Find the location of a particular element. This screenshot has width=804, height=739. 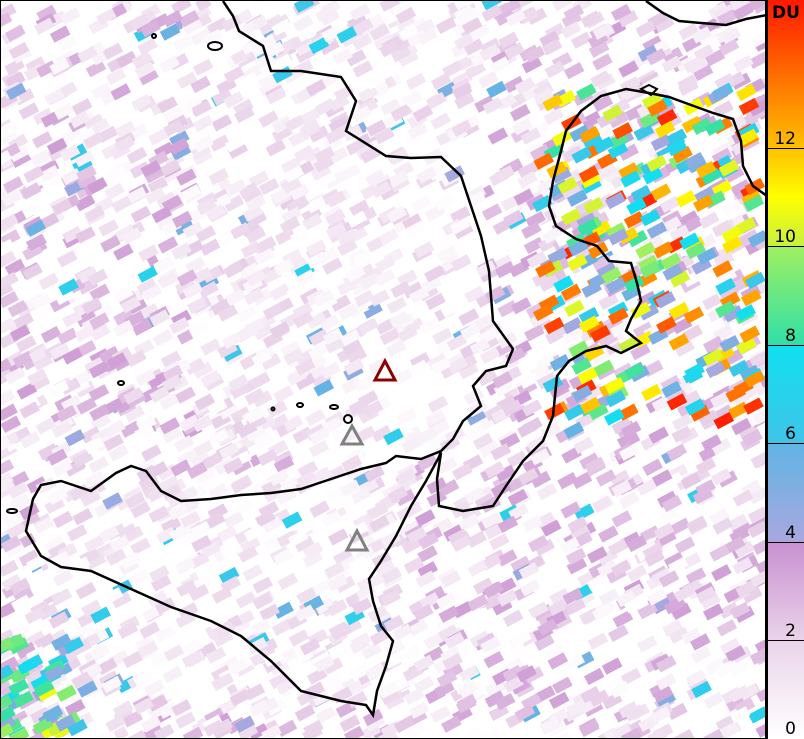

colorbar-tick-label: 0 is located at coordinates (790, 729).